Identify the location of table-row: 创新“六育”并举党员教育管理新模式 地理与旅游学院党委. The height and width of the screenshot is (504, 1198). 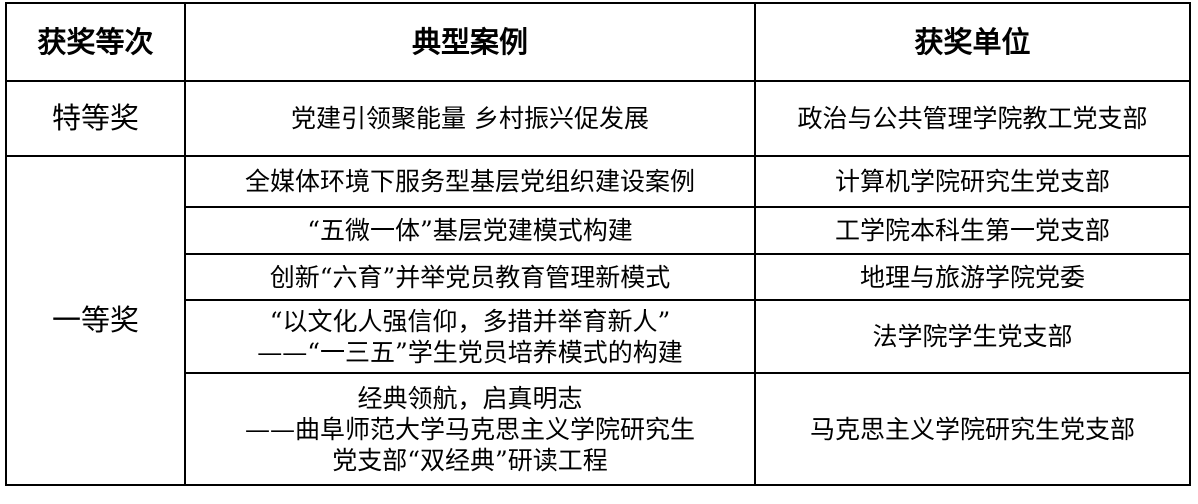
(598, 277).